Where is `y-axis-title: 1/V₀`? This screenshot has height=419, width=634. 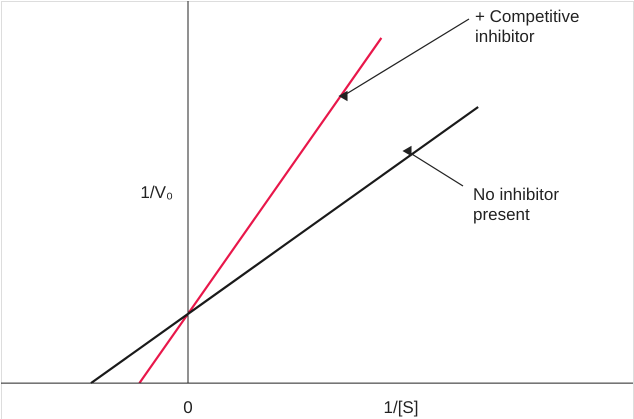
y-axis-title: 1/V₀ is located at coordinates (156, 192).